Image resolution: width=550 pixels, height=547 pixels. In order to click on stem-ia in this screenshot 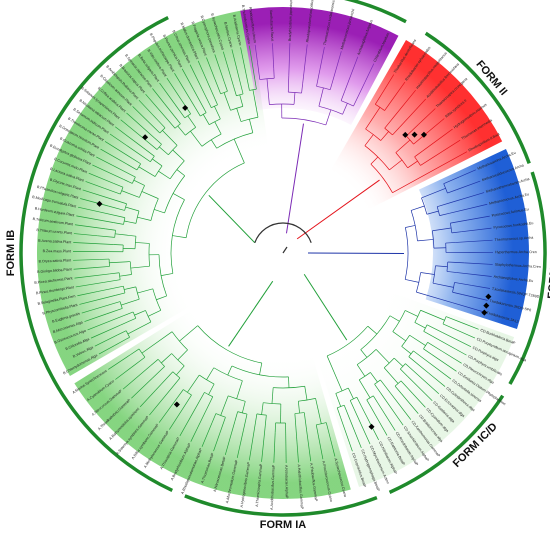, I will do `click(251, 313)`.